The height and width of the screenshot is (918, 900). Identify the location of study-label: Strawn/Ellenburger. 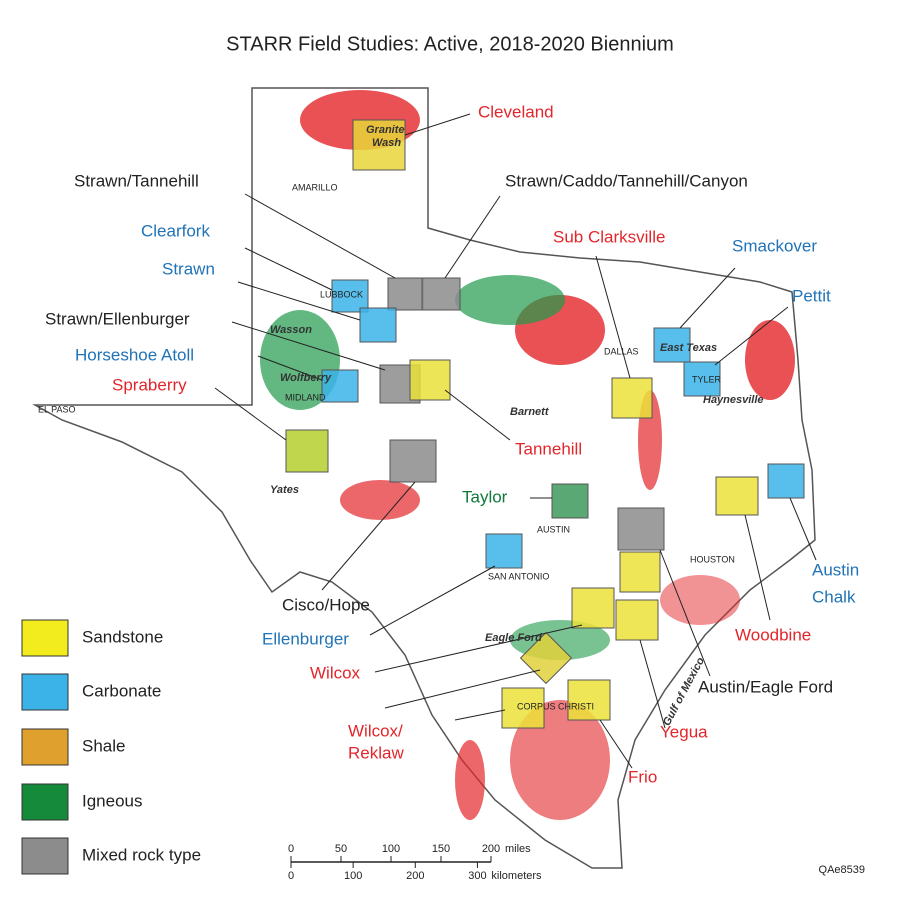
(117, 318).